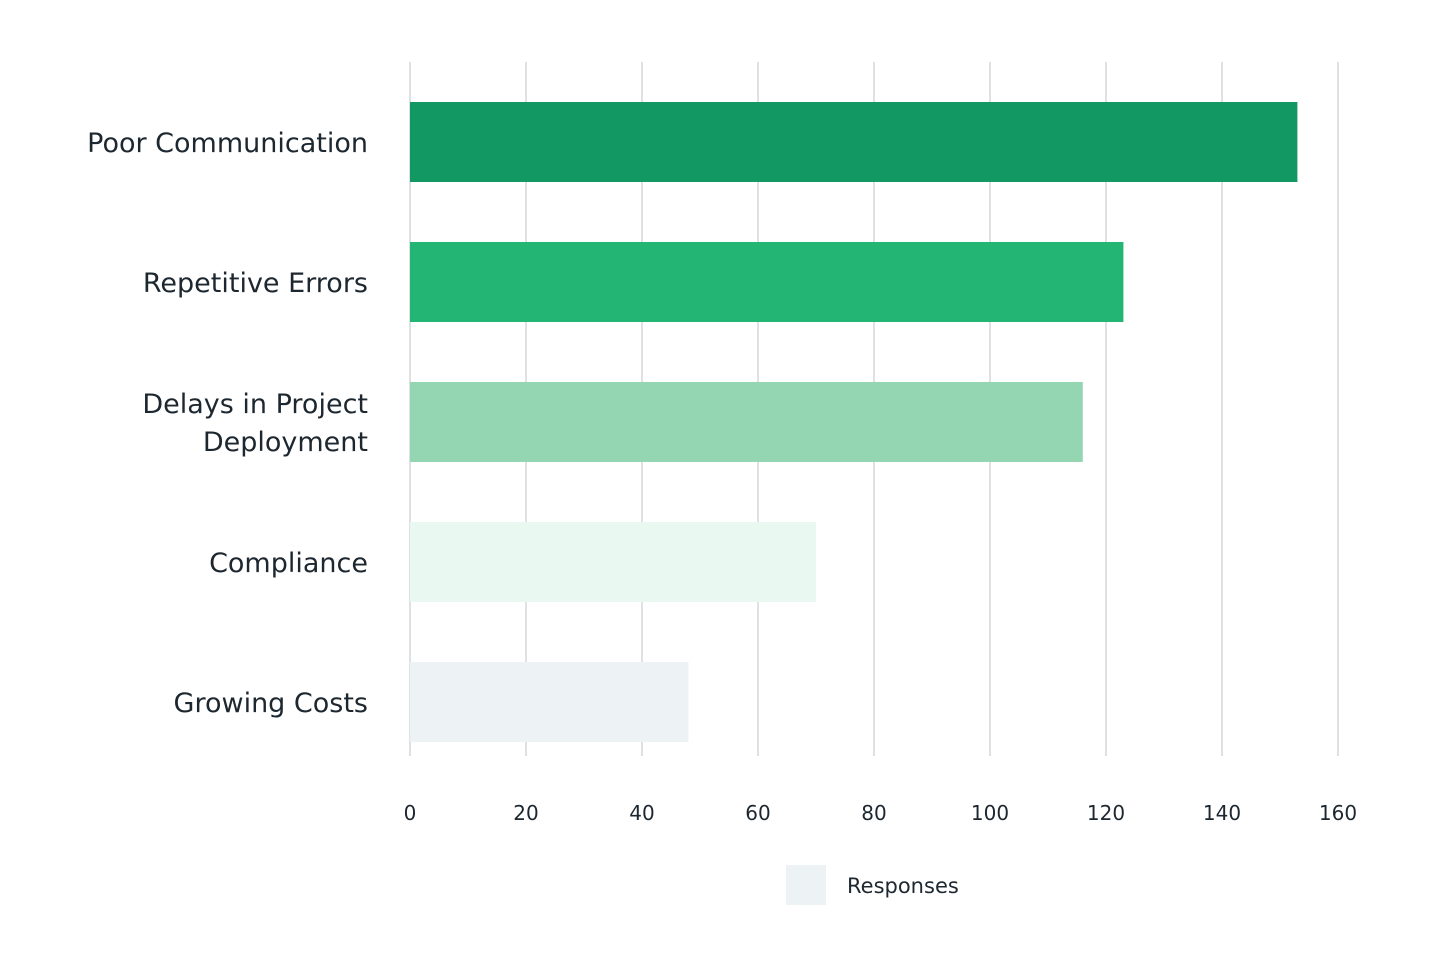 Image resolution: width=1440 pixels, height=960 pixels. Describe the element at coordinates (255, 283) in the screenshot. I see `category-label: Repetitive Errors` at that location.